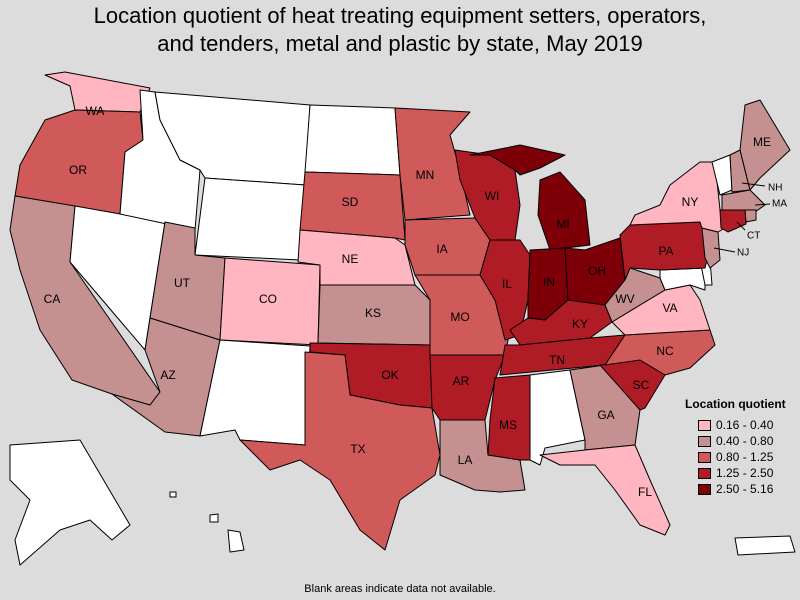 Image resolution: width=800 pixels, height=600 pixels. Describe the element at coordinates (605, 490) in the screenshot. I see `state-FL` at that location.